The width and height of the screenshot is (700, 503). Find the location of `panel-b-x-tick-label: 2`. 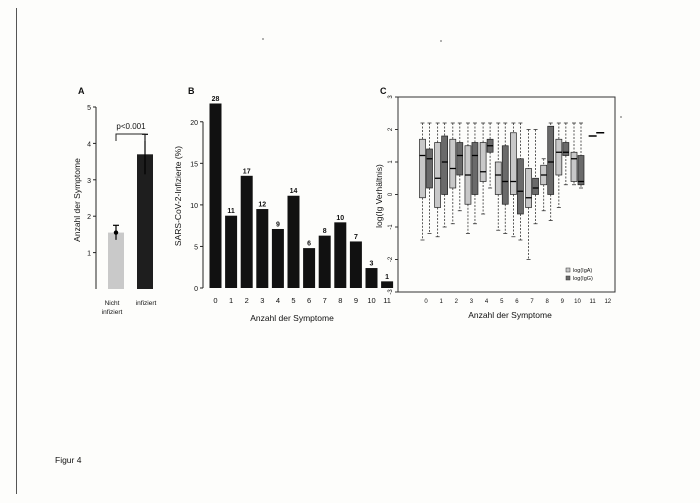

panel-b-x-tick-label: 2 is located at coordinates (247, 300).